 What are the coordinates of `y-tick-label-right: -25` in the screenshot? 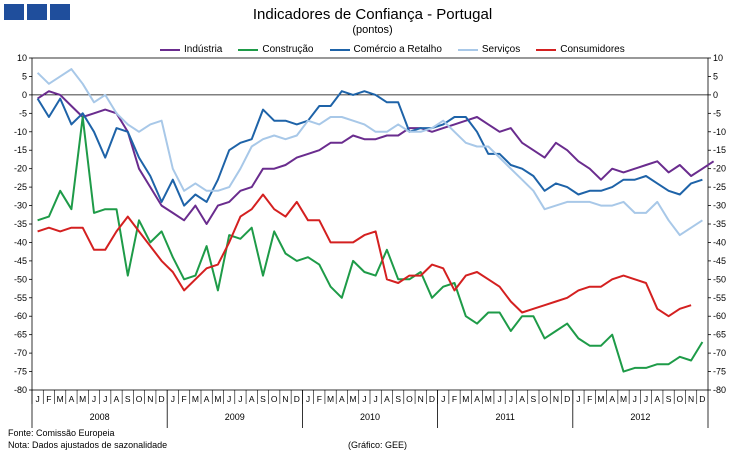 It's located at (719, 187).